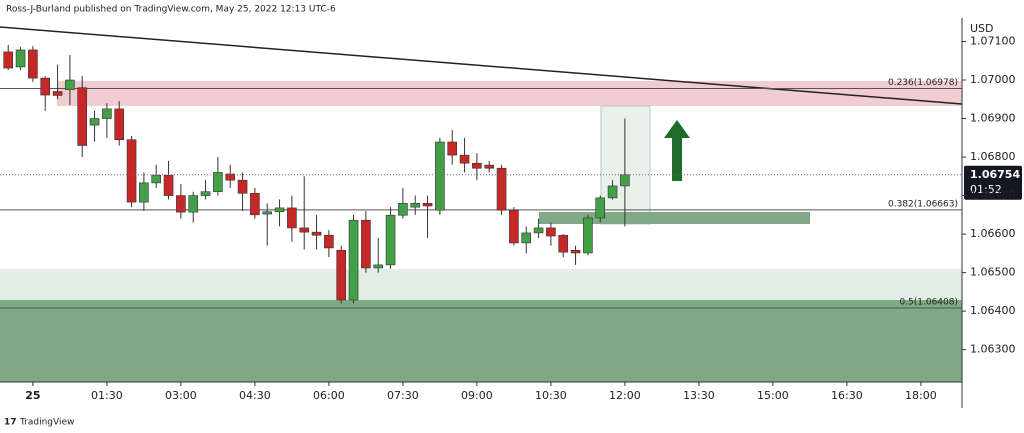 The width and height of the screenshot is (1024, 433). Describe the element at coordinates (625, 165) in the screenshot. I see `range-box` at that location.